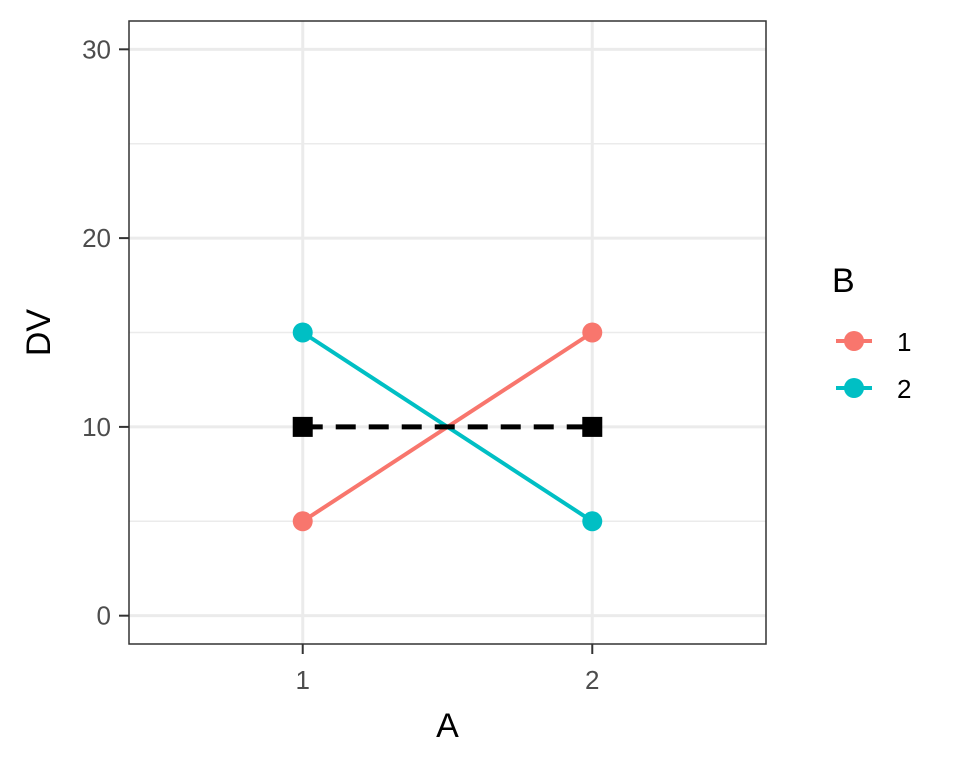 The height and width of the screenshot is (768, 960). I want to click on series-layer, so click(447, 427).